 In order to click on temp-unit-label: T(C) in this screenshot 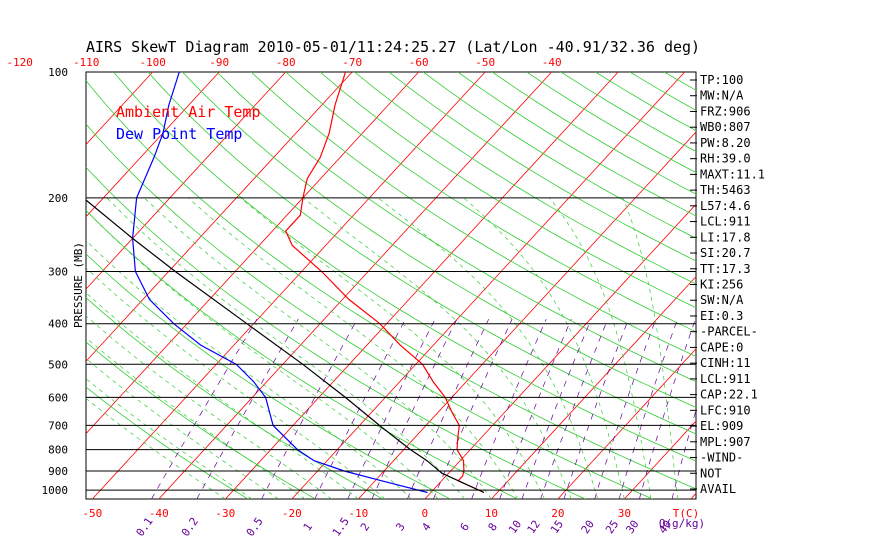, I will do `click(686, 513)`.